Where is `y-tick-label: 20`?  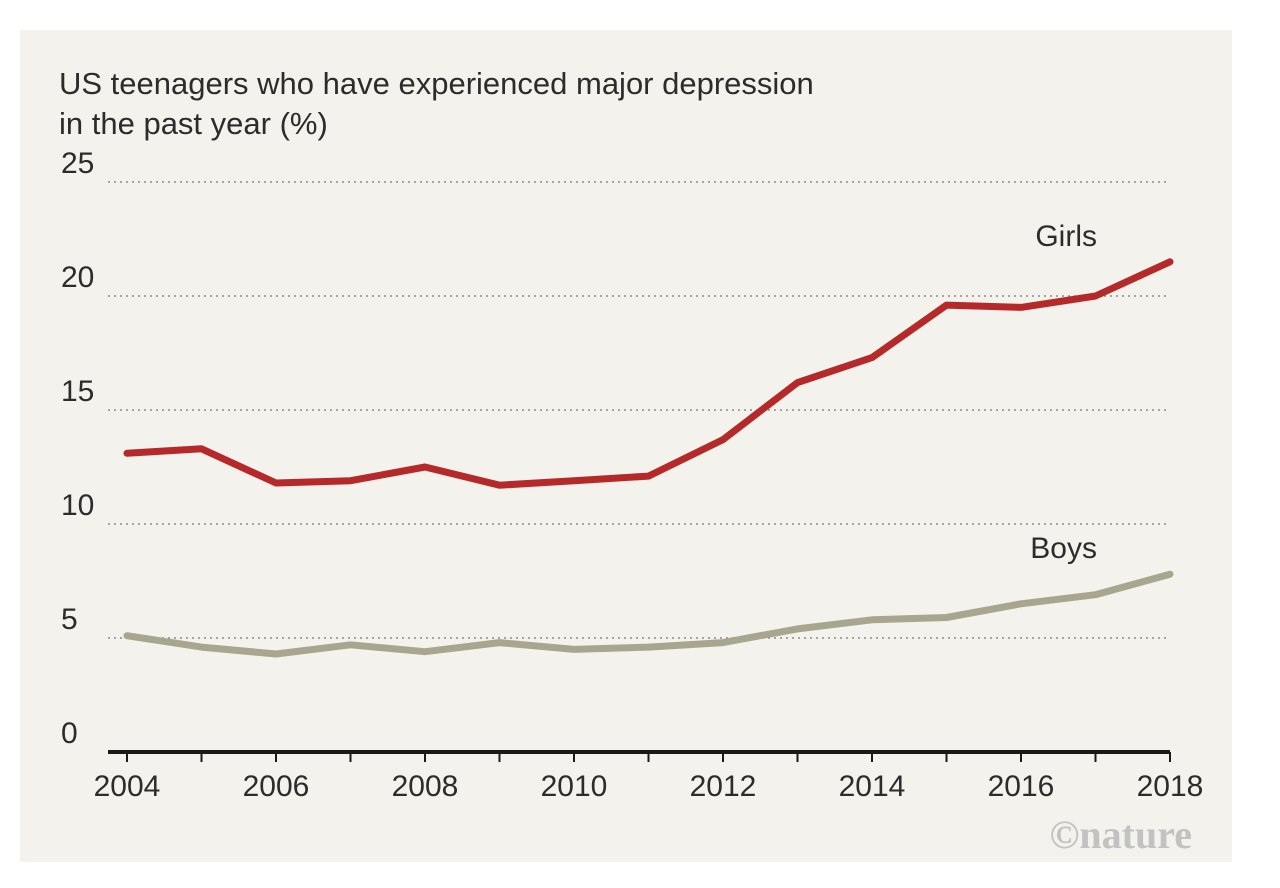
y-tick-label: 20 is located at coordinates (77, 277).